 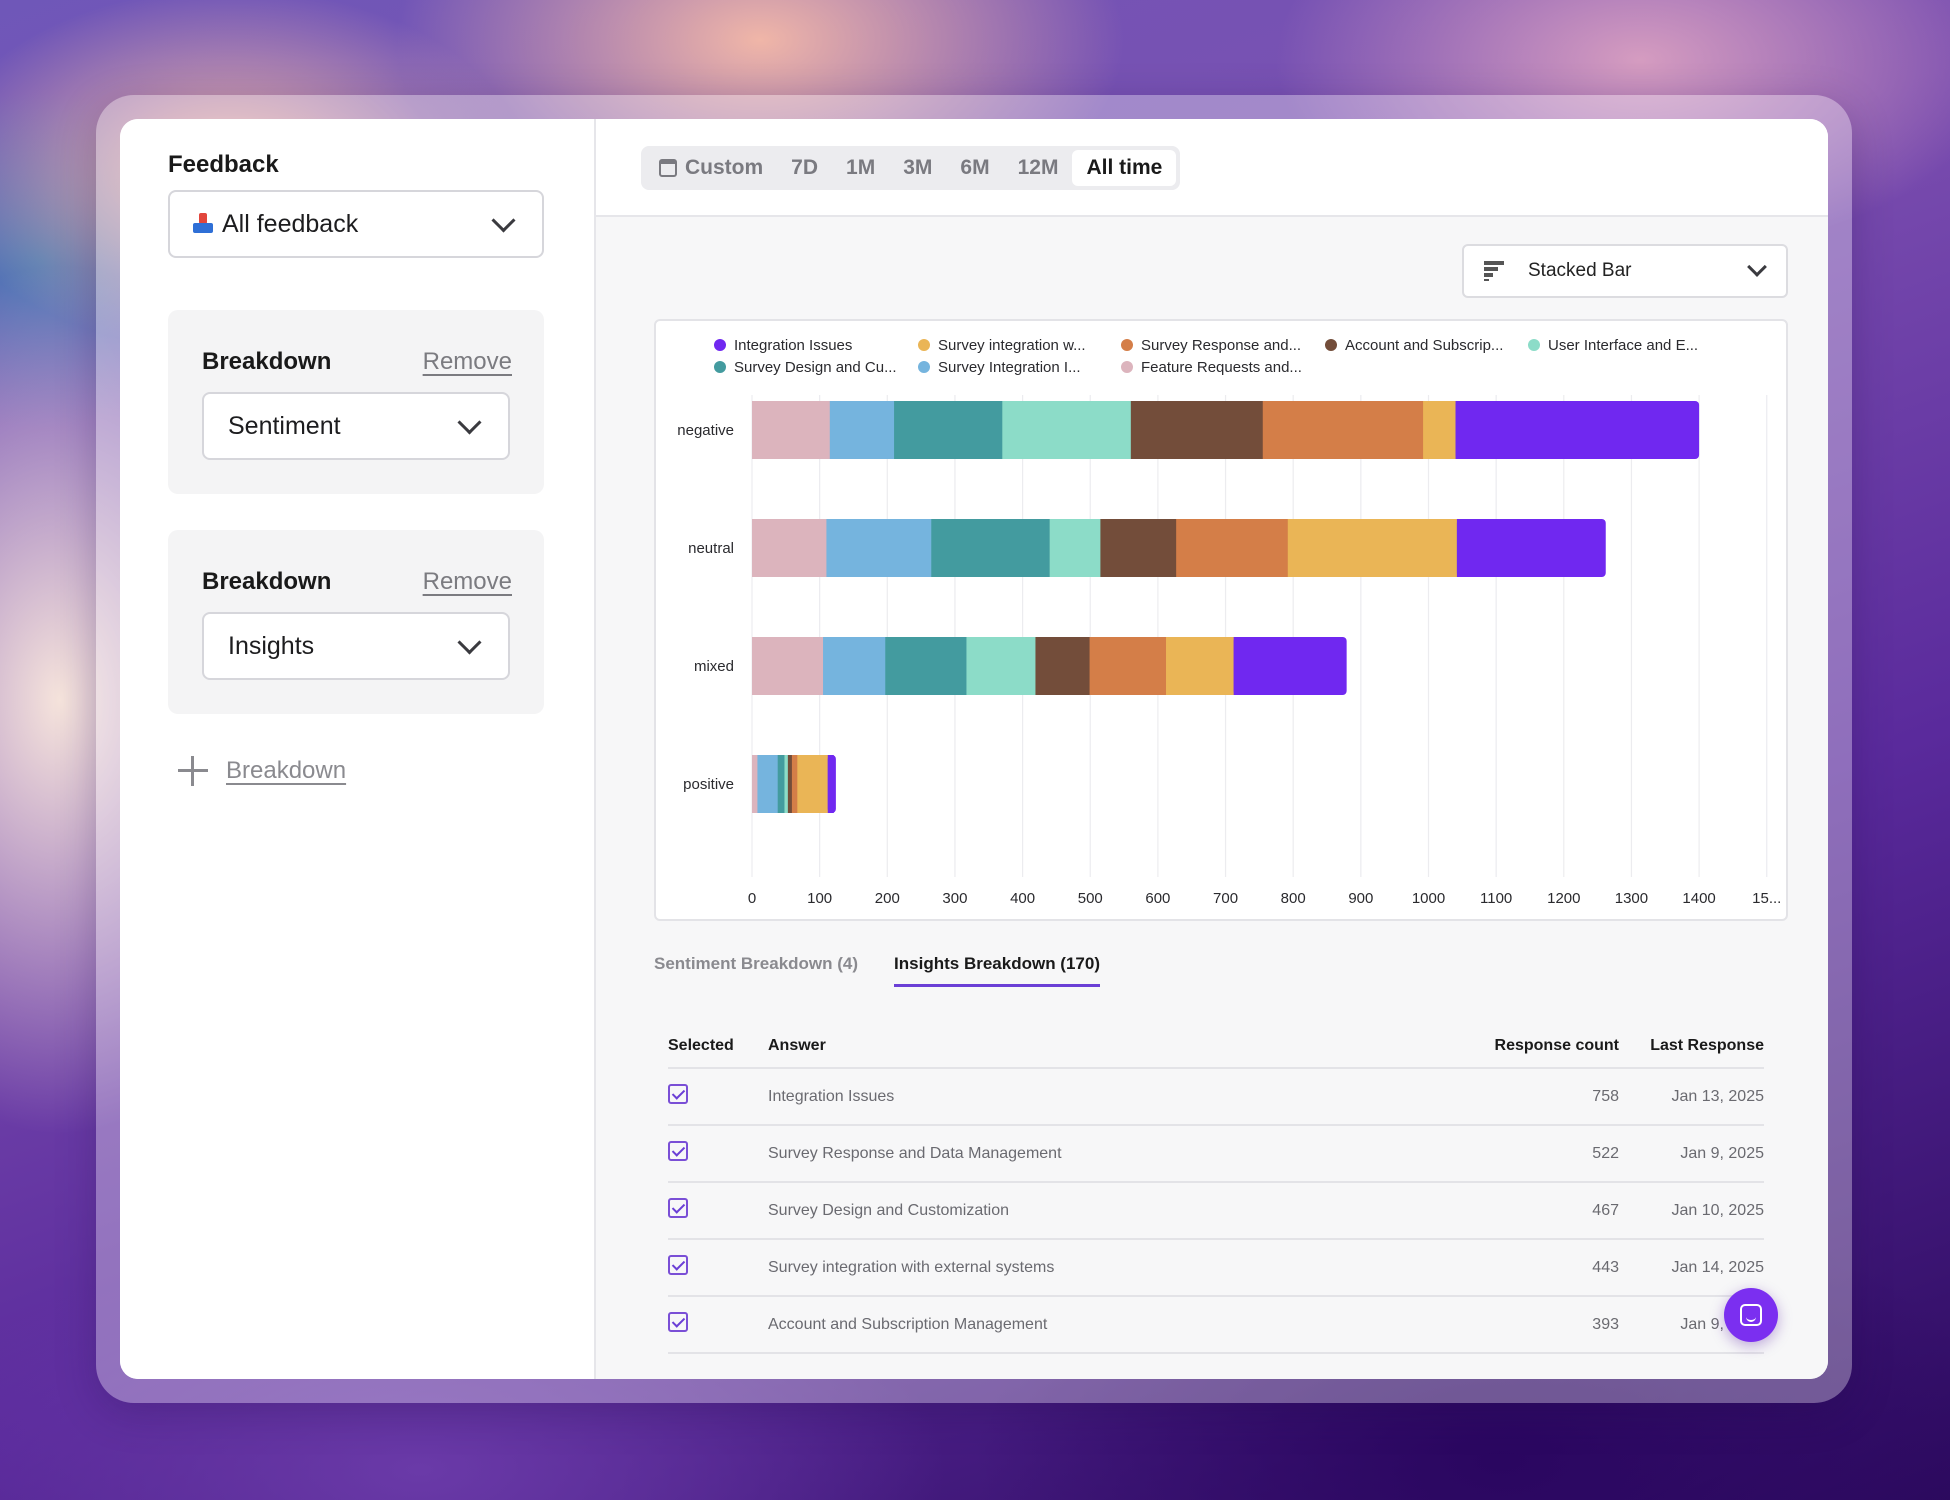 What do you see at coordinates (1605, 1324) in the screenshot?
I see `row-count: 393` at bounding box center [1605, 1324].